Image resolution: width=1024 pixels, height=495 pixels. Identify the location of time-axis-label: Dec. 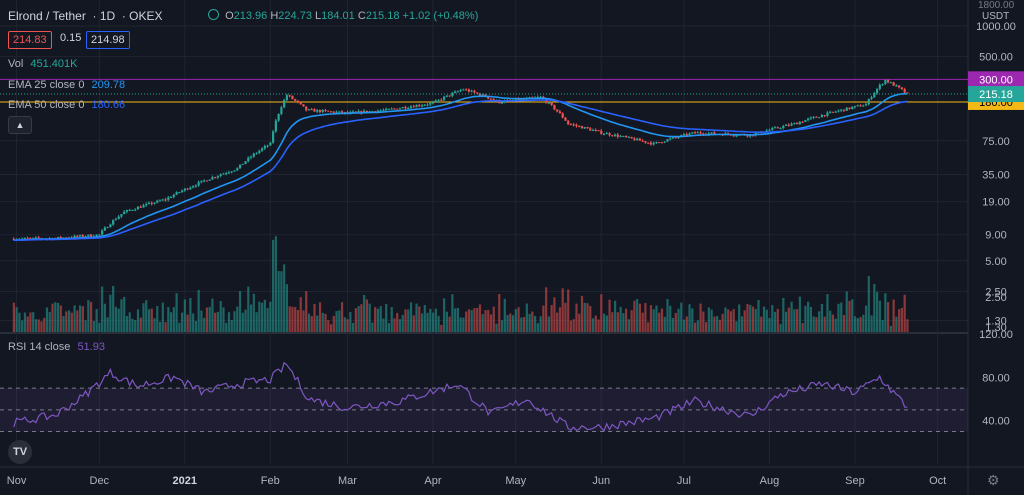
(100, 481).